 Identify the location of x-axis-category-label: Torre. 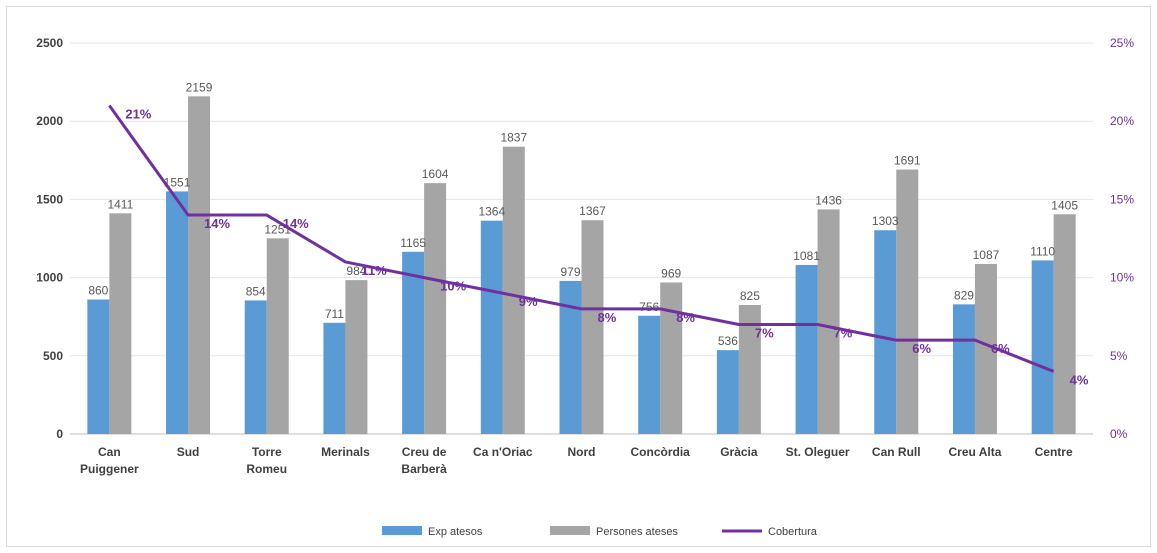
(267, 452).